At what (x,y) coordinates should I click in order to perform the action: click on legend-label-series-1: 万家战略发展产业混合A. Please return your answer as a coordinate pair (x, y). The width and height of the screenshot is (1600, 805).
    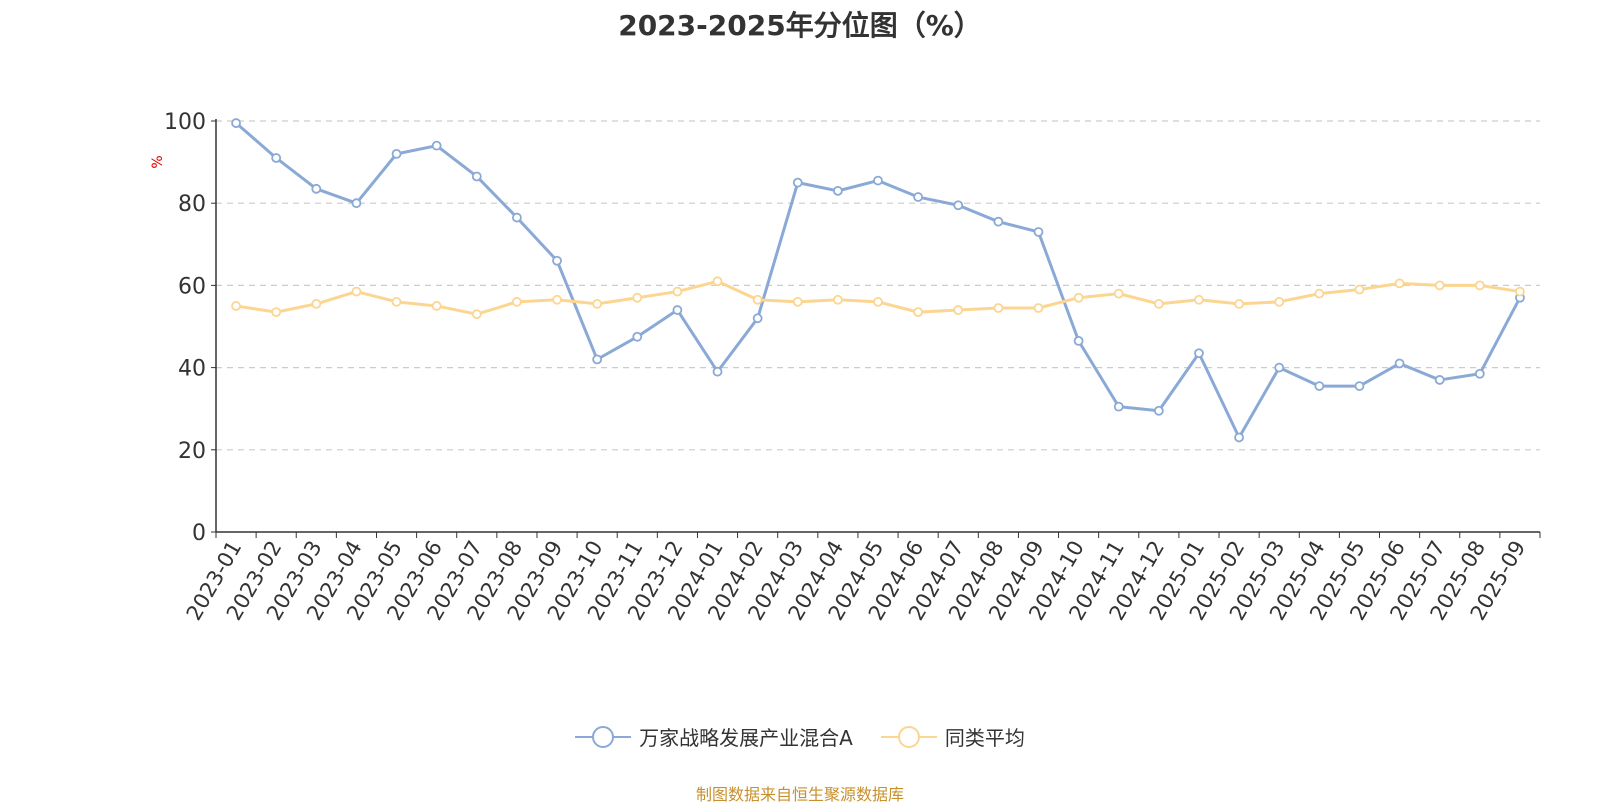
    Looking at the image, I should click on (746, 738).